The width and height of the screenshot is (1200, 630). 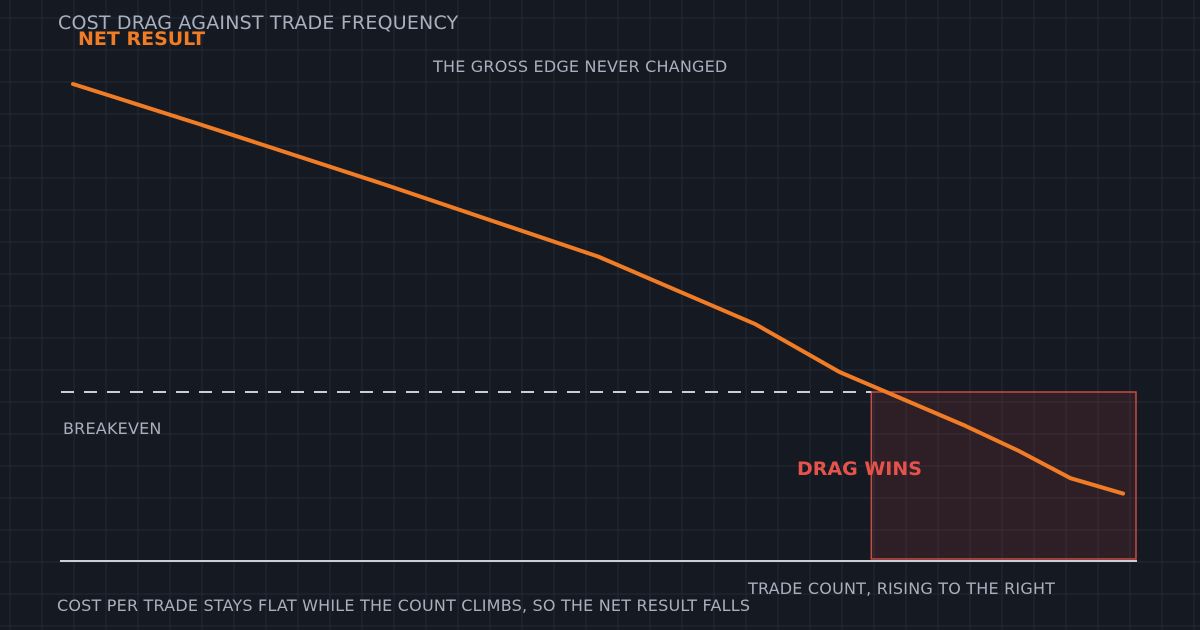 I want to click on series-label: NET RESULT, so click(x=141, y=39).